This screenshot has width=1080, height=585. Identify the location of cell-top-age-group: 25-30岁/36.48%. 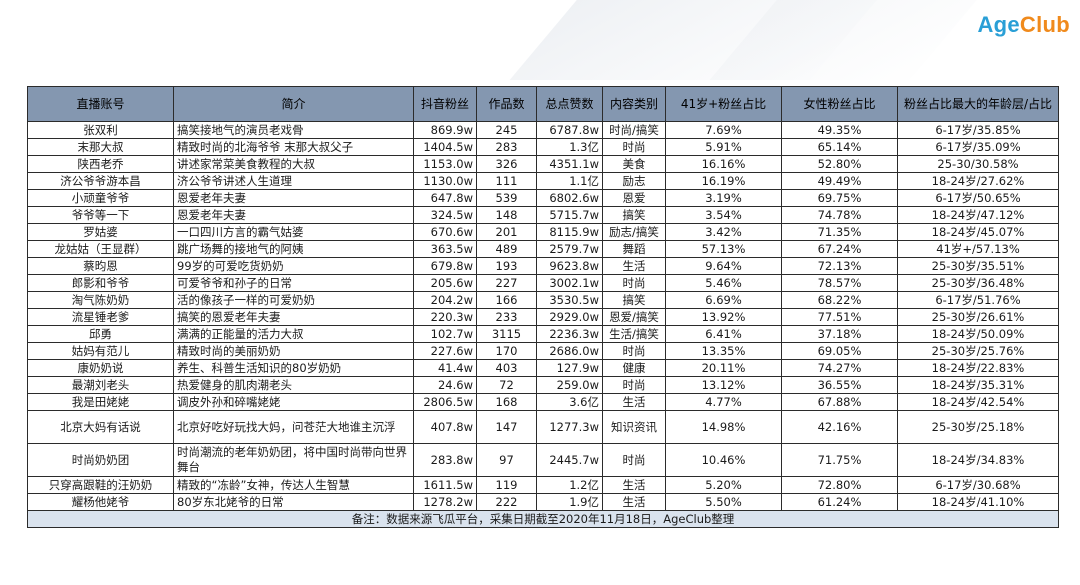
(978, 283).